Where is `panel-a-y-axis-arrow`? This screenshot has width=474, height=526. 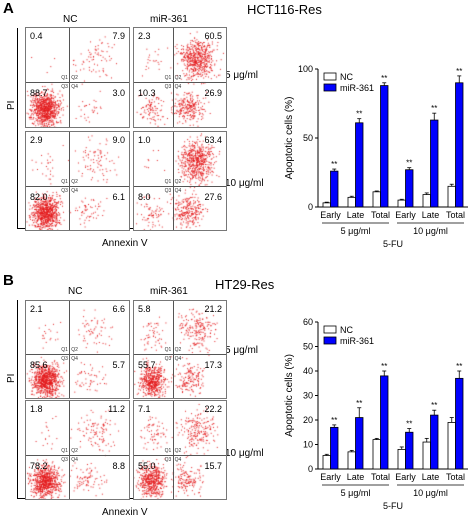
panel-a-y-axis-arrow is located at coordinates (17, 128).